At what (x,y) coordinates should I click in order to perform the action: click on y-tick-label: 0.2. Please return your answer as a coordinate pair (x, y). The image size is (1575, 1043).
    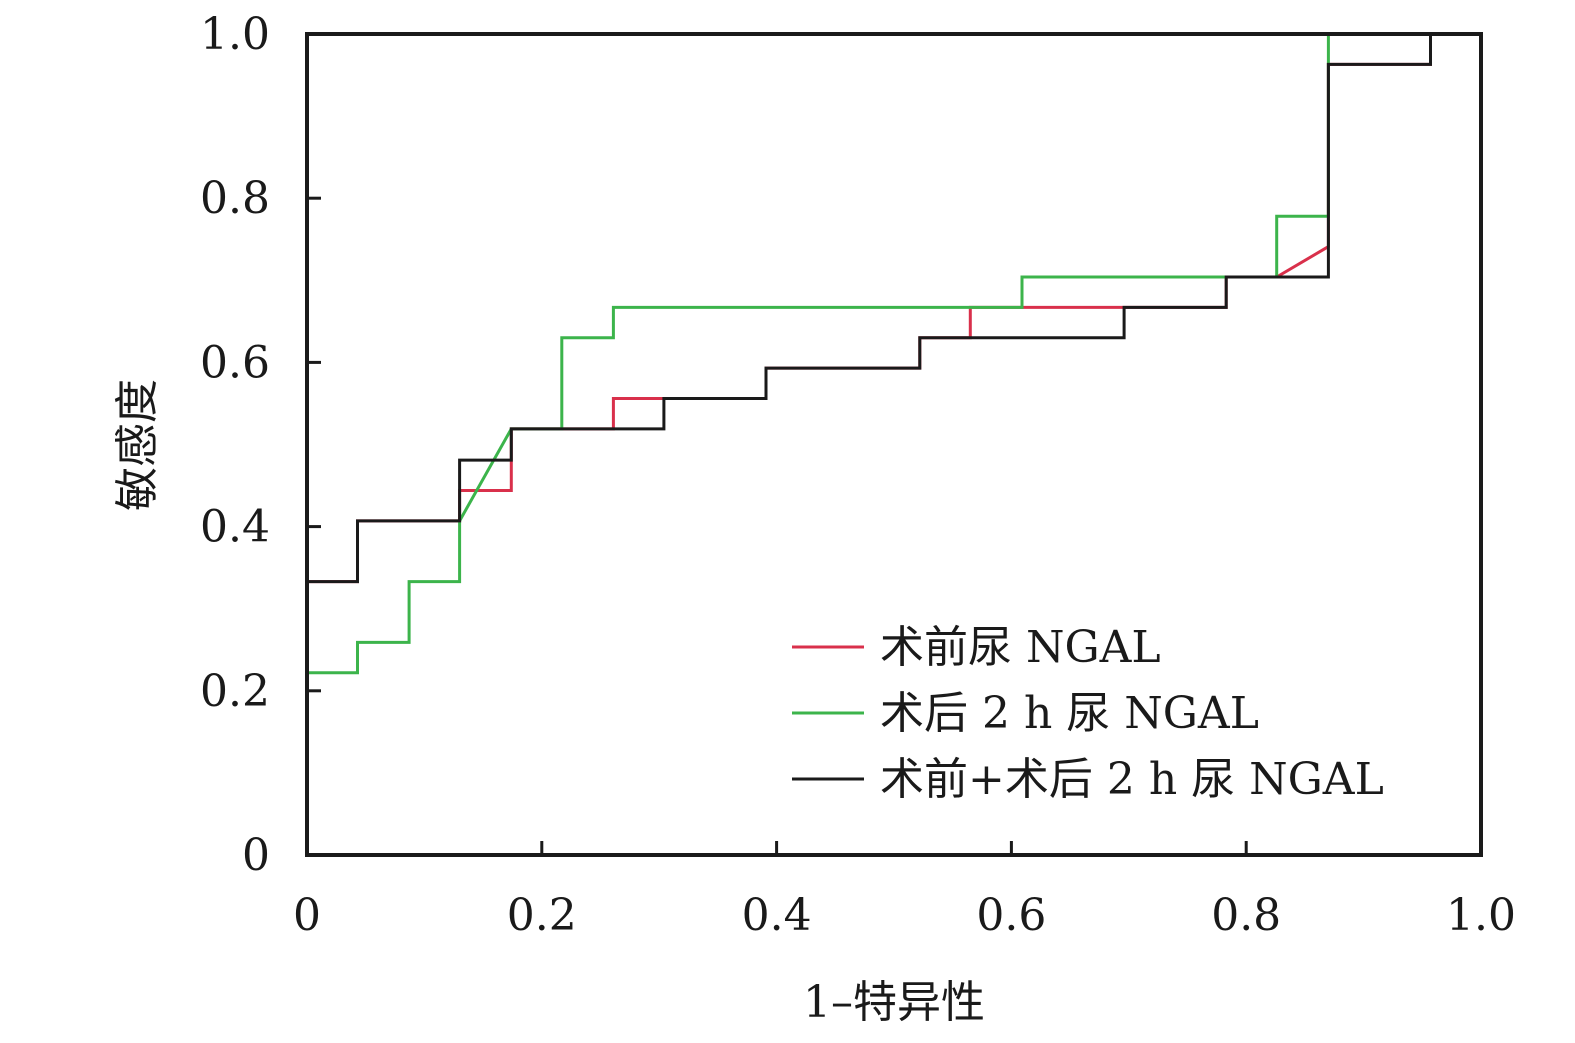
    Looking at the image, I should click on (235, 691).